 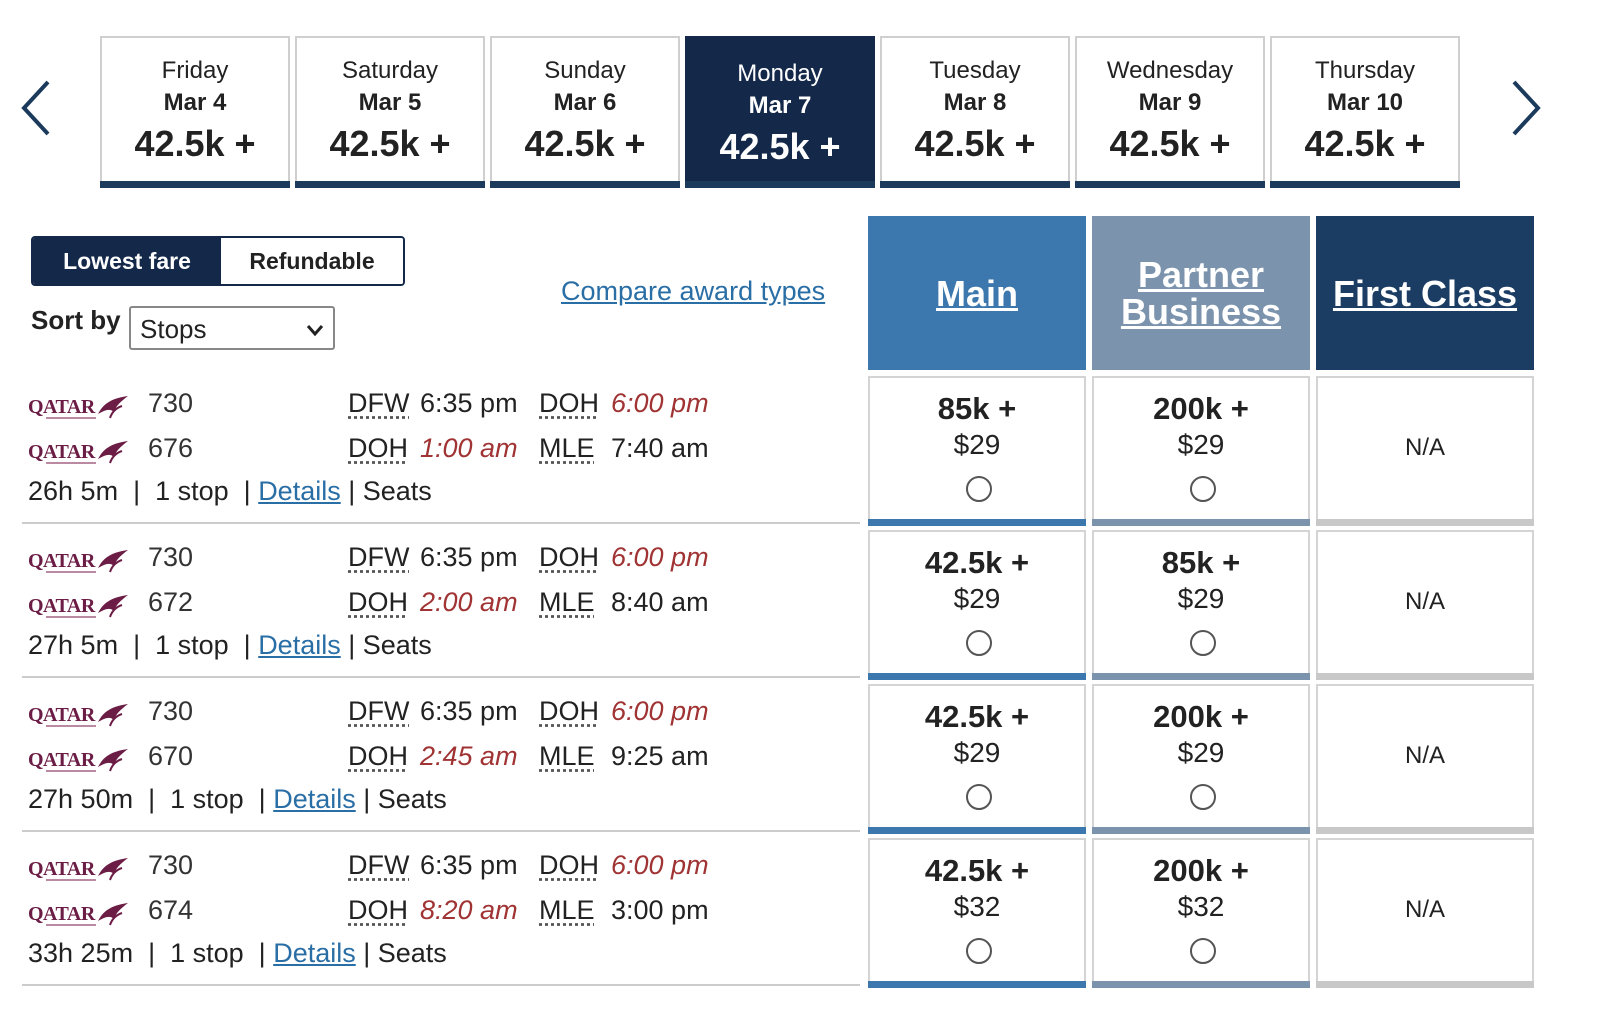 What do you see at coordinates (127, 261) in the screenshot?
I see `lowest-fare-button: Lowest fare` at bounding box center [127, 261].